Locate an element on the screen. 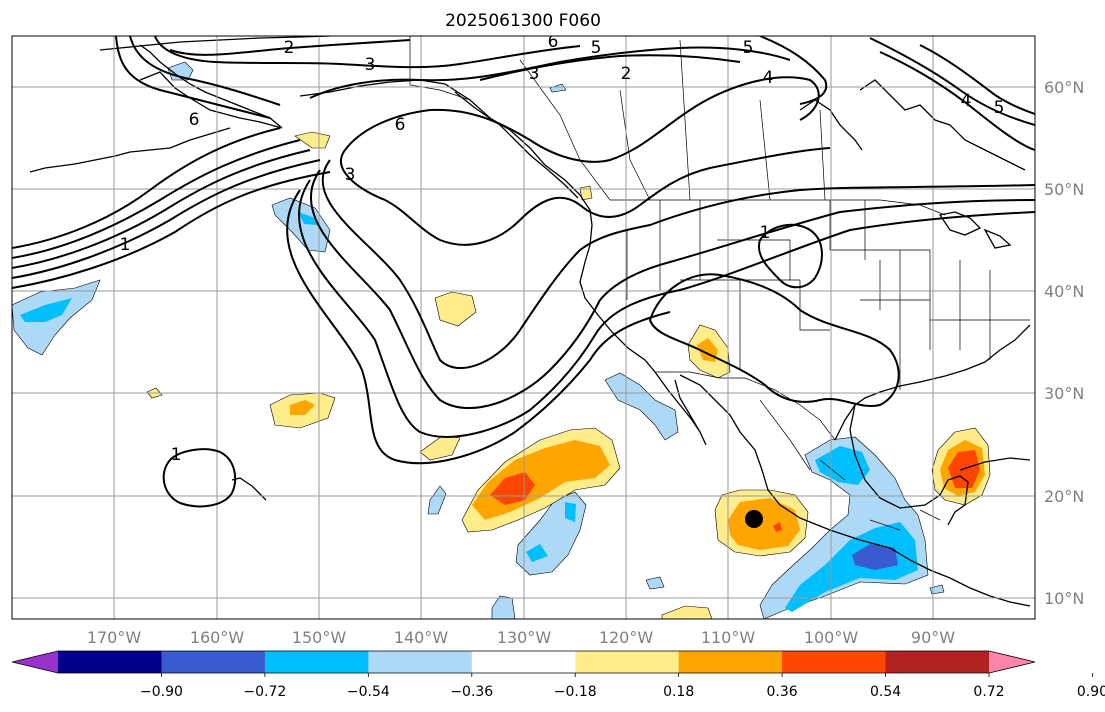 The width and height of the screenshot is (1105, 712). lon-label: 150°W is located at coordinates (319, 637).